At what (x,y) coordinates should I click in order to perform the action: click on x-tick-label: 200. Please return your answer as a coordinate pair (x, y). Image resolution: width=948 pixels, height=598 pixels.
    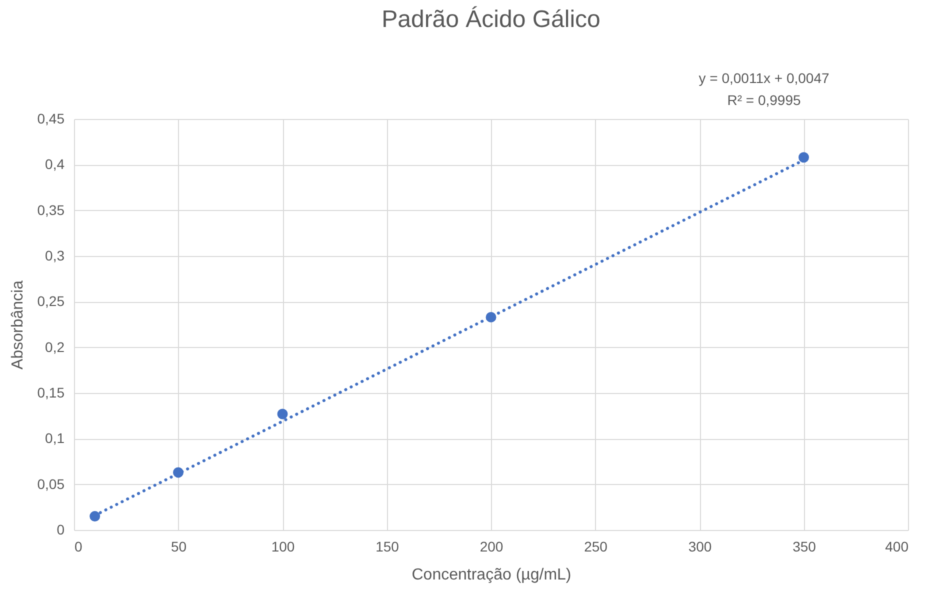
    Looking at the image, I should click on (492, 546).